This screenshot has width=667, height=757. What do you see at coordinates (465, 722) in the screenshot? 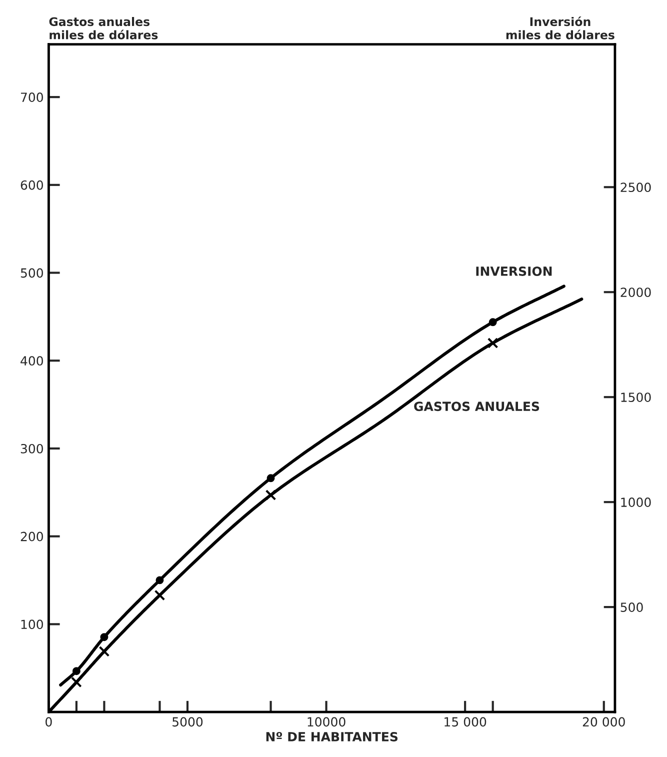
I see `x-tick-label: 15 000` at bounding box center [465, 722].